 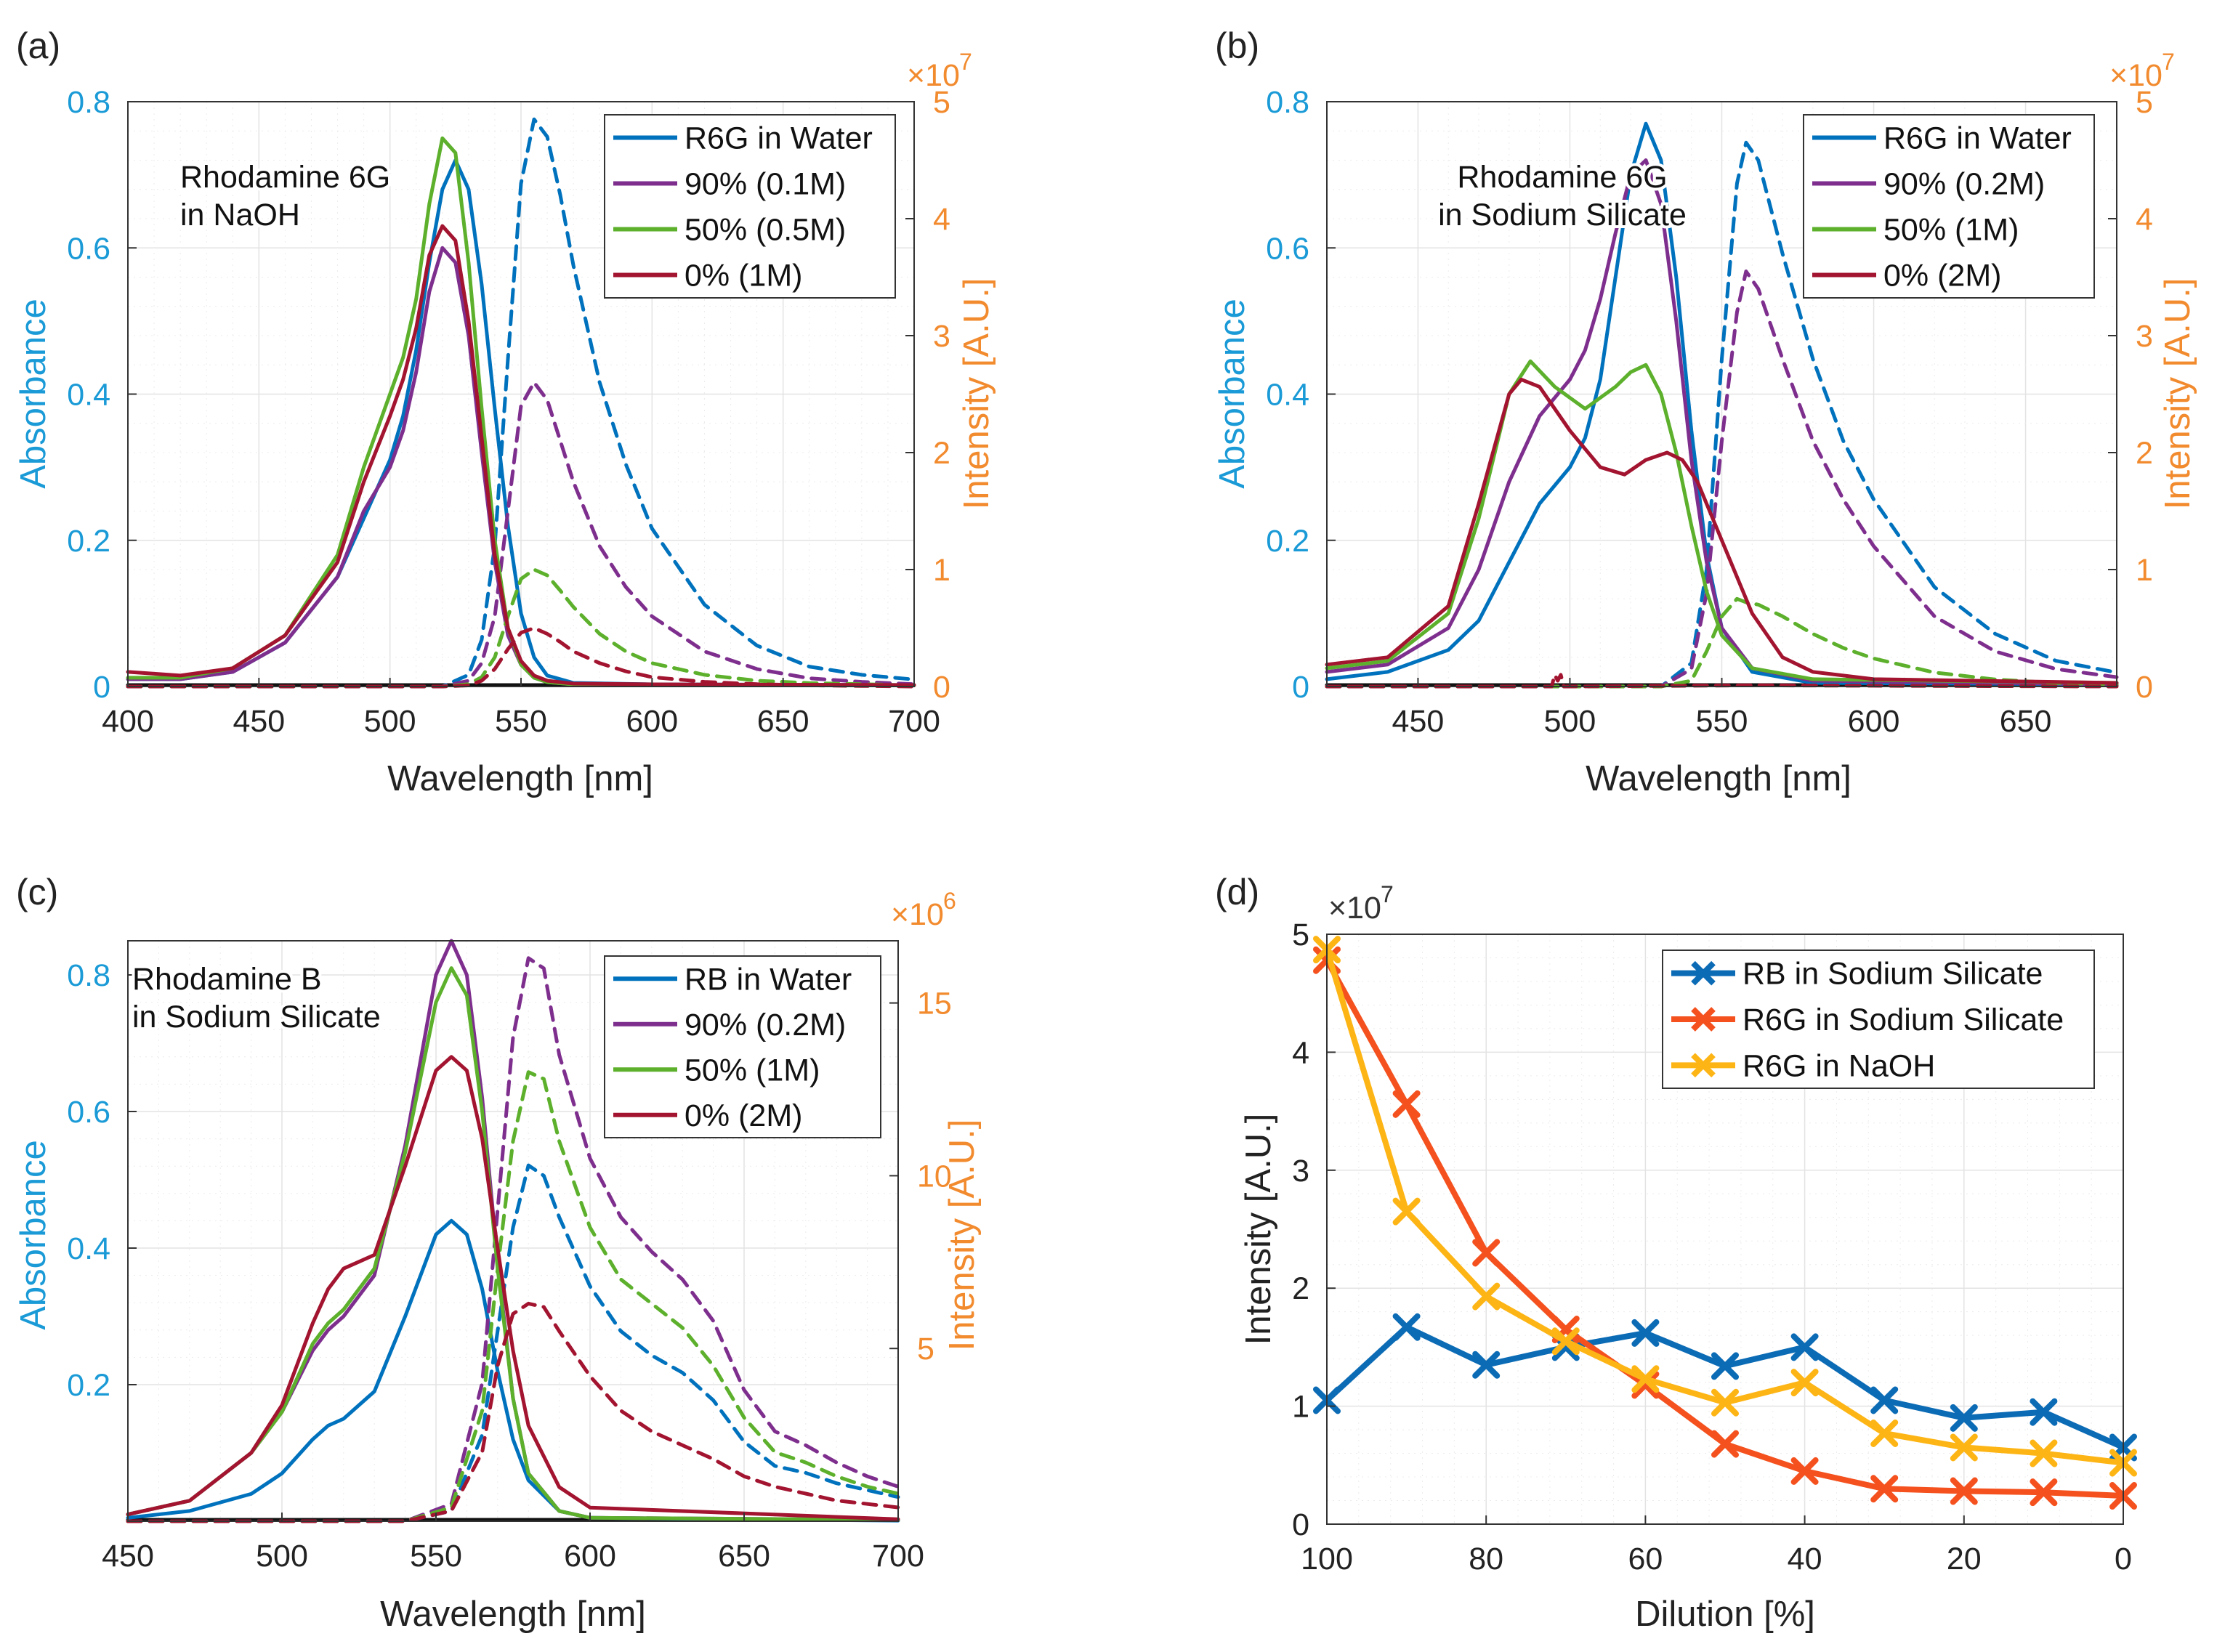 What do you see at coordinates (1300, 935) in the screenshot?
I see `y-tick-label: 5` at bounding box center [1300, 935].